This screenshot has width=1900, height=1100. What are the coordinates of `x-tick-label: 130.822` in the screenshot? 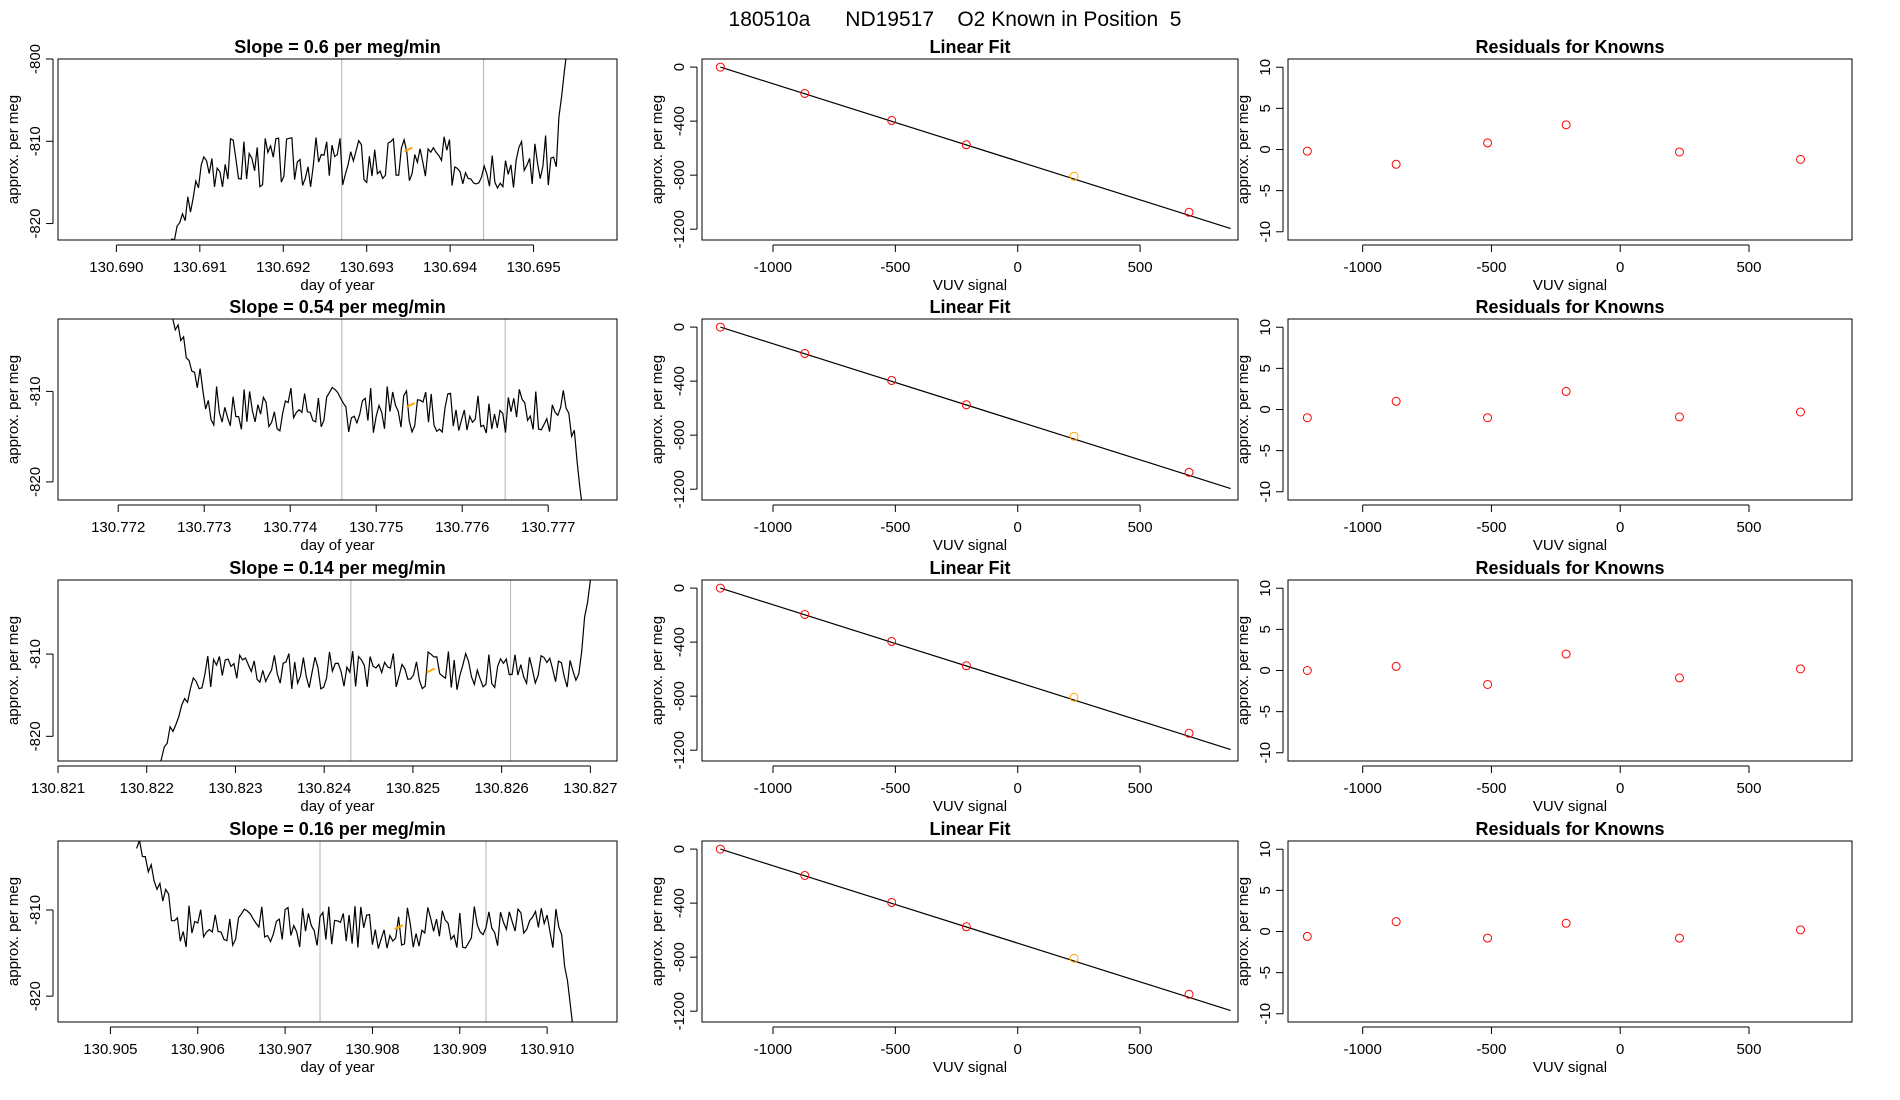 It's located at (147, 788).